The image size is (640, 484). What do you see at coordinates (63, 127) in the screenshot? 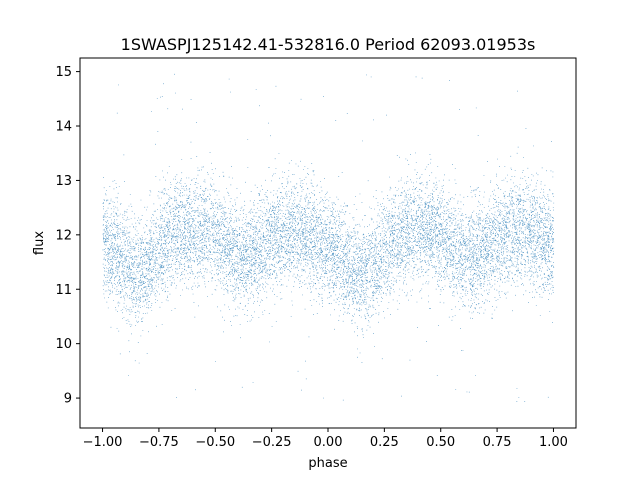
I see `y-tick-label: 14` at bounding box center [63, 127].